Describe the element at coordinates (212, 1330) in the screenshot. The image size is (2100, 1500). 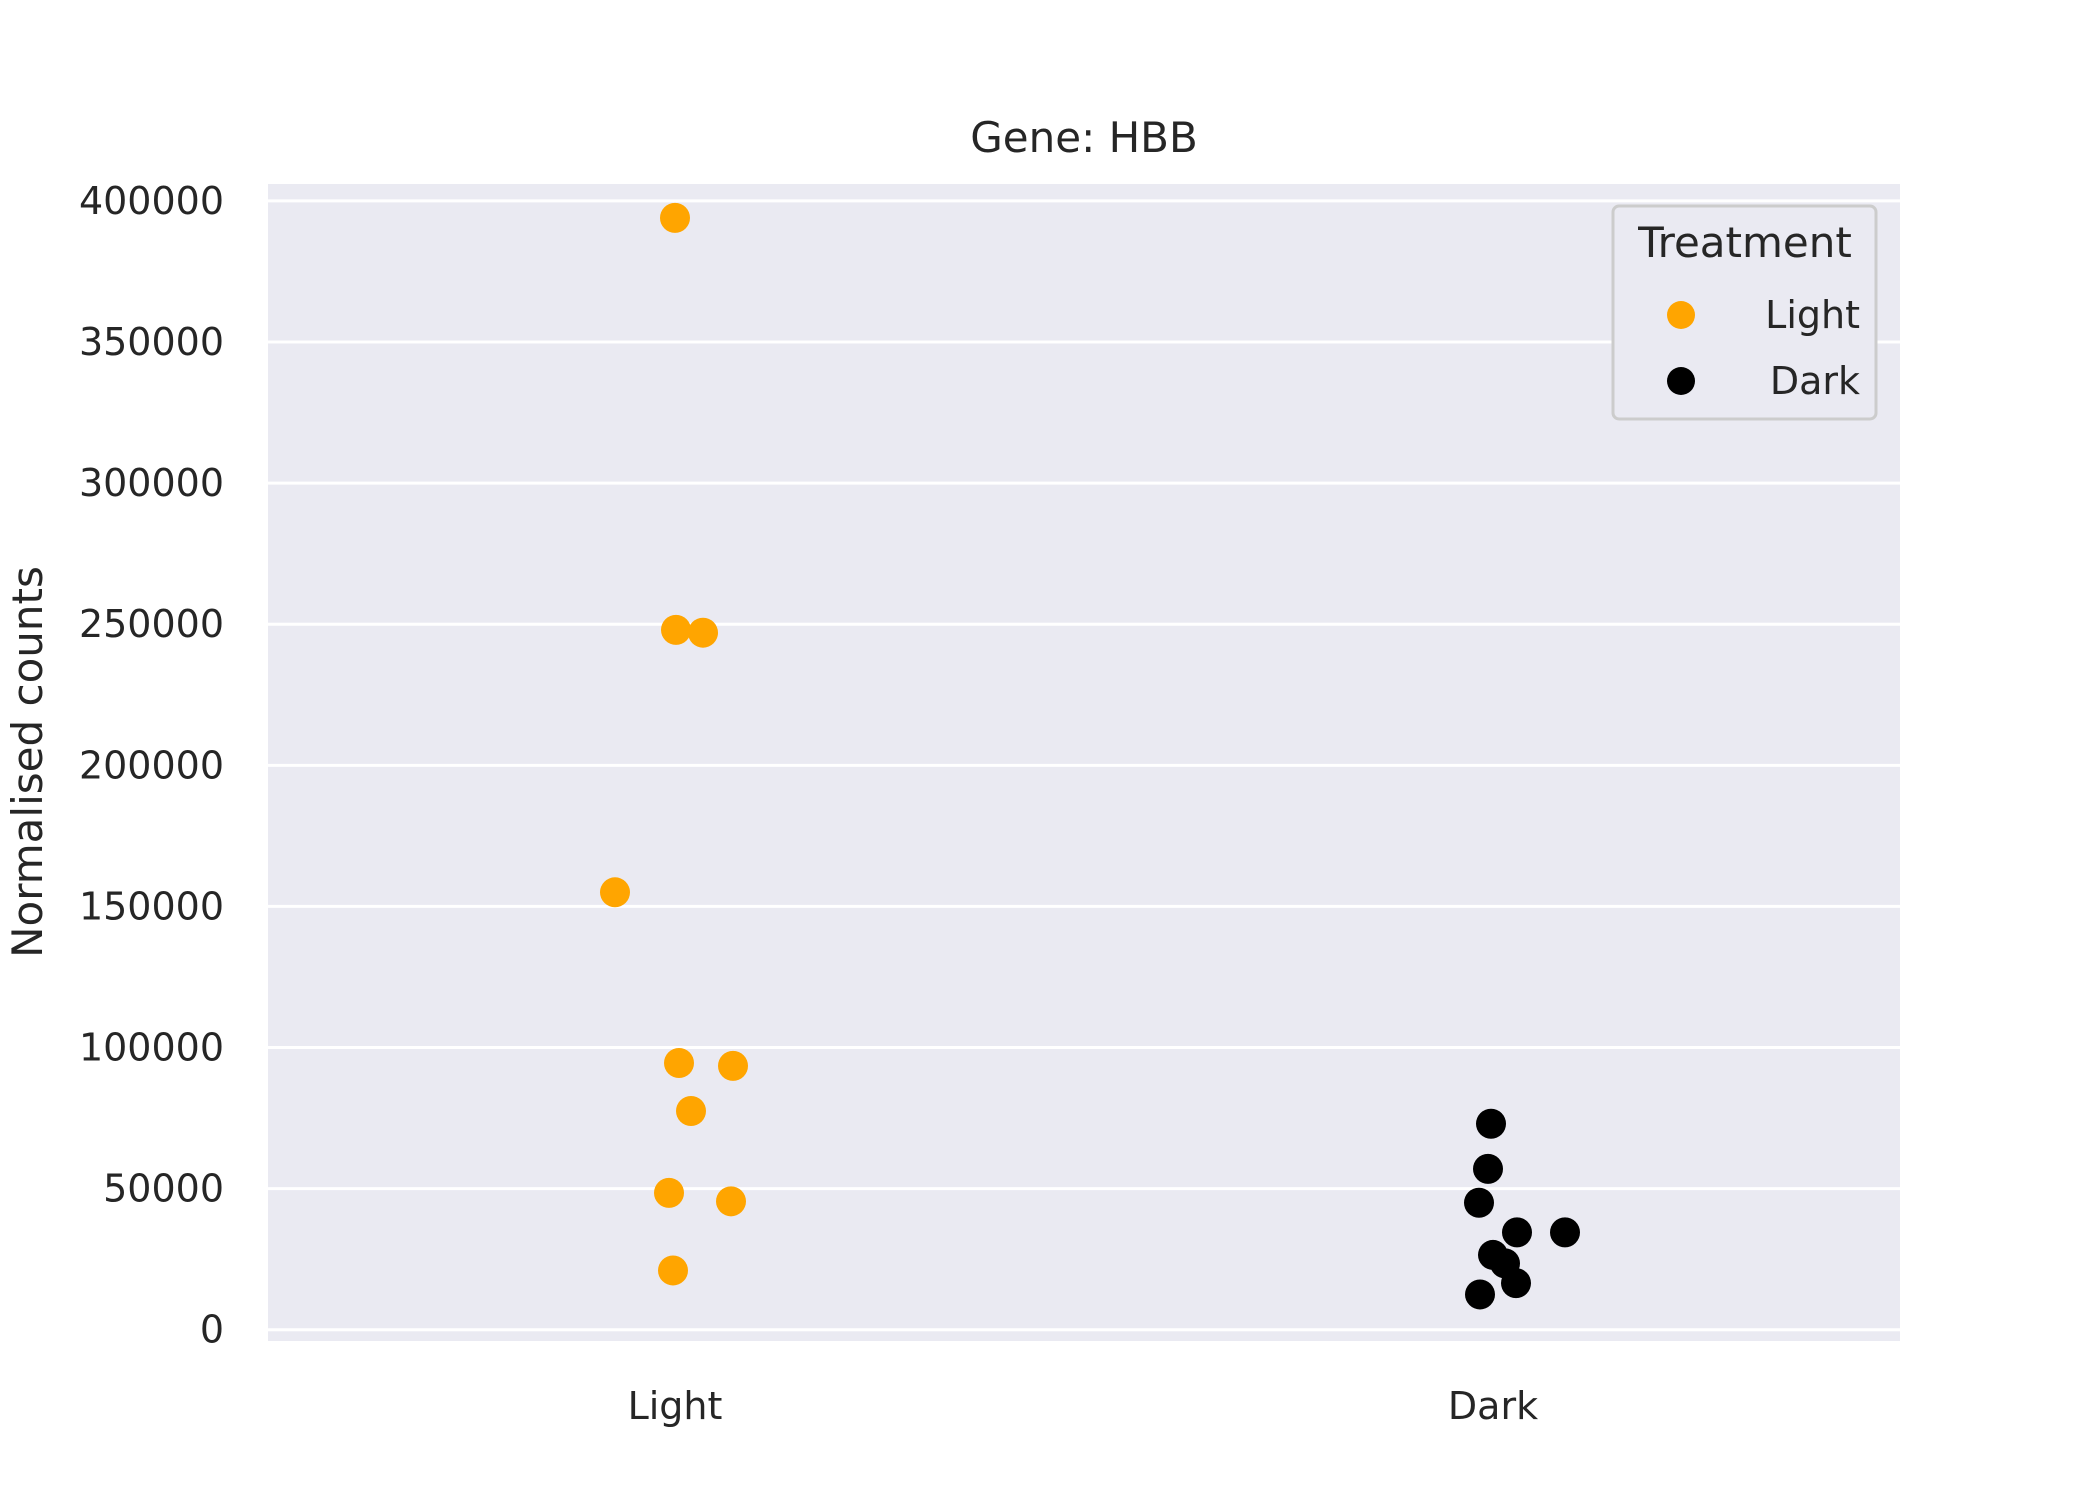
I see `y-tick-label: 0` at that location.